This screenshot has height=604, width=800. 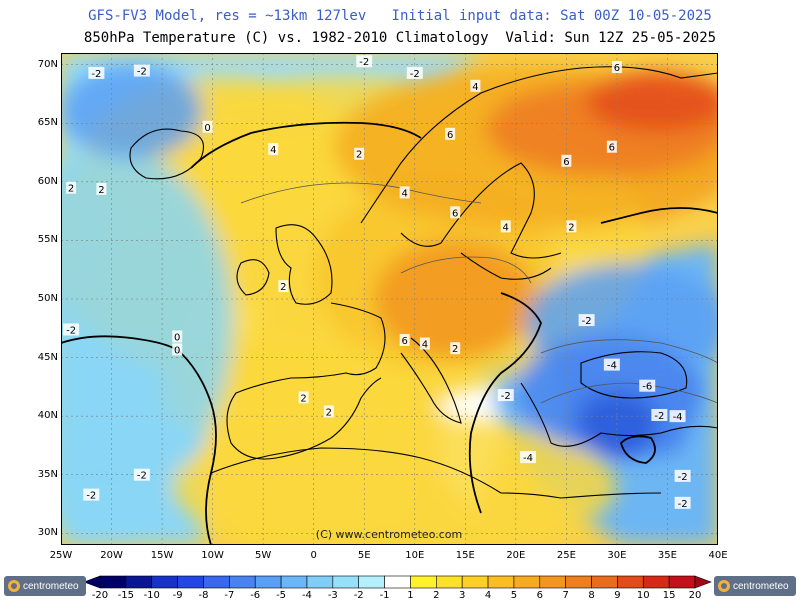 I want to click on latitude-label: 70N, so click(x=47, y=64).